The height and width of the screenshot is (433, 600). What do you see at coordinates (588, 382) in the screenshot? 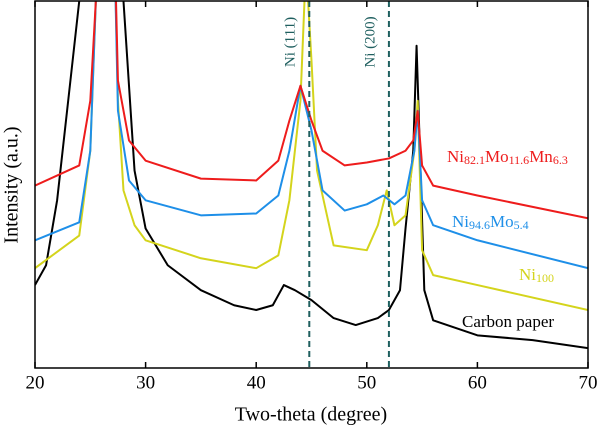
I see `x-tick-label: 70` at bounding box center [588, 382].